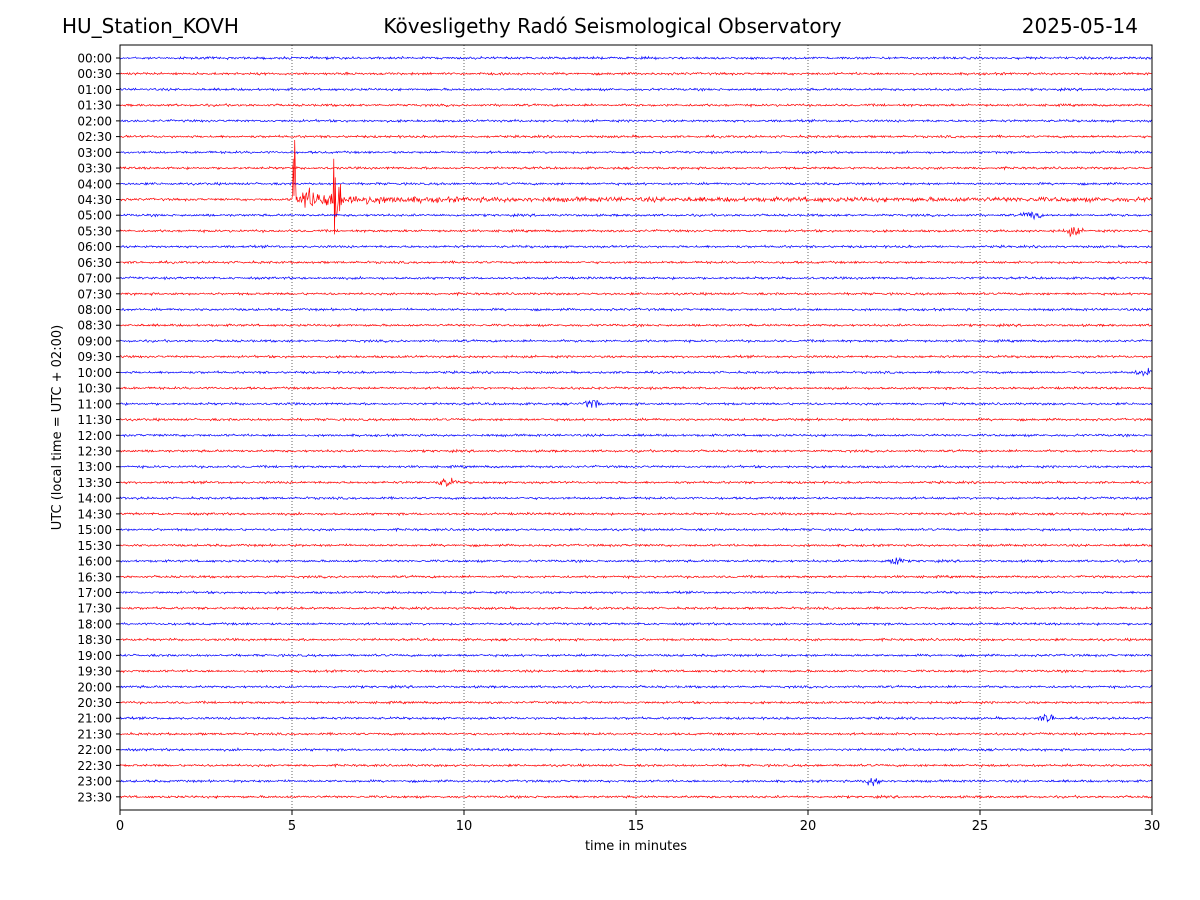 The height and width of the screenshot is (900, 1200). Describe the element at coordinates (94, 483) in the screenshot. I see `y-tick-label: 13:30` at that location.